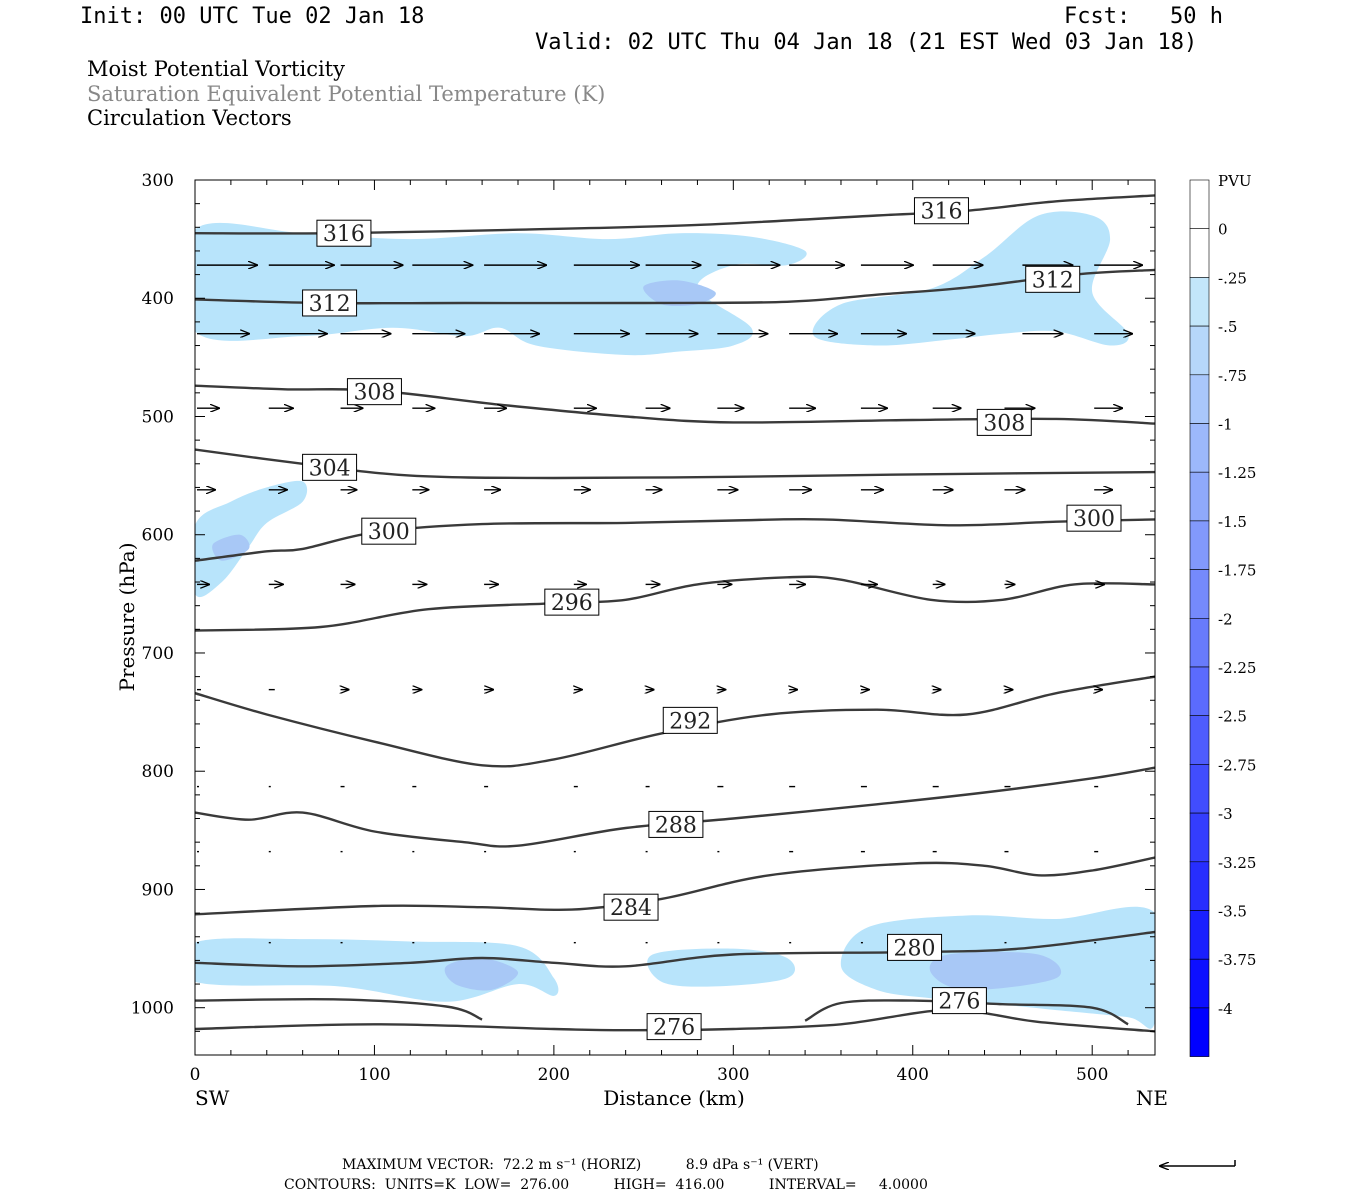 This screenshot has width=1350, height=1200. I want to click on x-tick-label: 200, so click(554, 1075).